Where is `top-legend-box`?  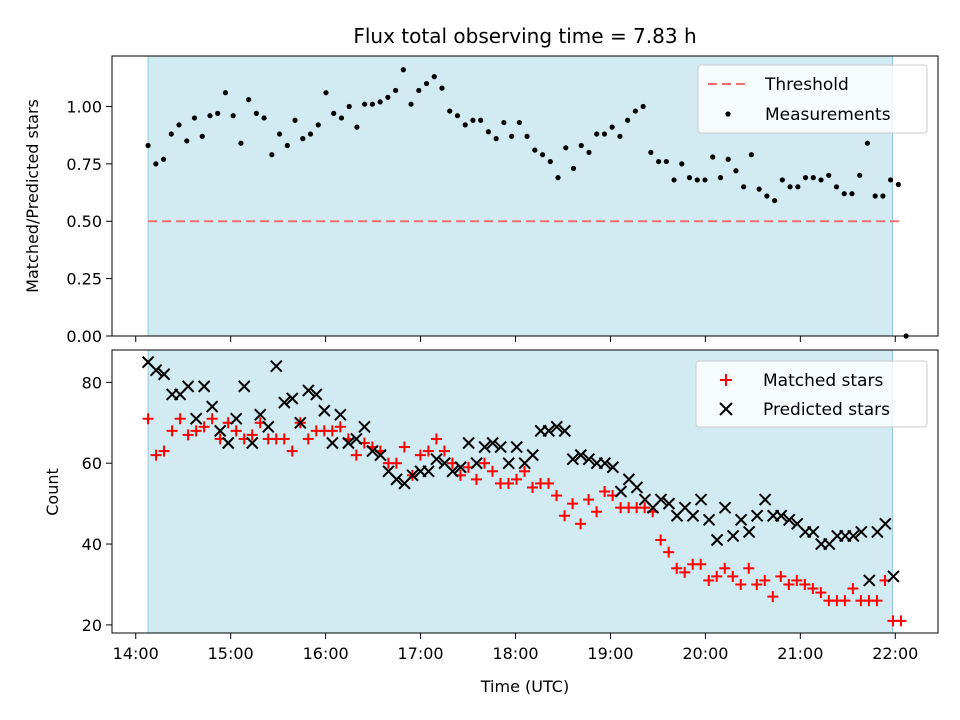 top-legend-box is located at coordinates (812, 99).